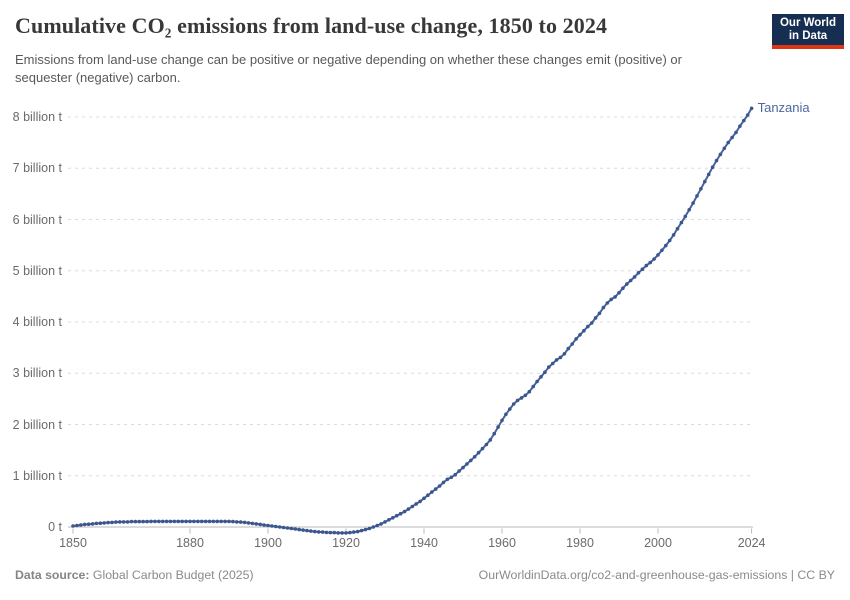  Describe the element at coordinates (37, 117) in the screenshot. I see `y-axis-tick-label: 8 billion t` at that location.